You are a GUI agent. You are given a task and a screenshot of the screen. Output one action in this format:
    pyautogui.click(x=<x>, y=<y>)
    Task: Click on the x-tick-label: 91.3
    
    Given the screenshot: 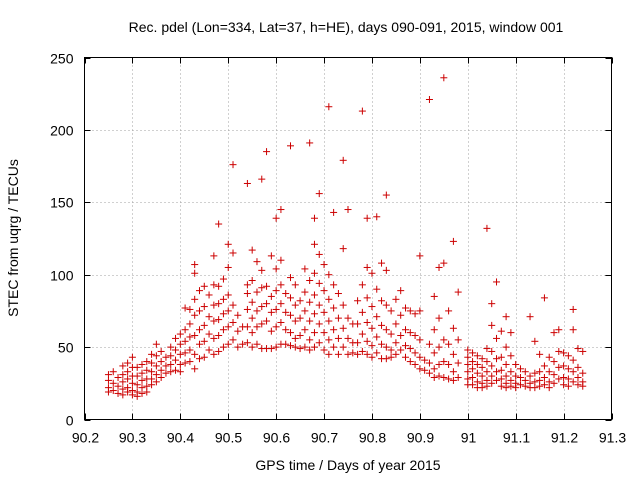 What is the action you would take?
    pyautogui.click(x=612, y=438)
    